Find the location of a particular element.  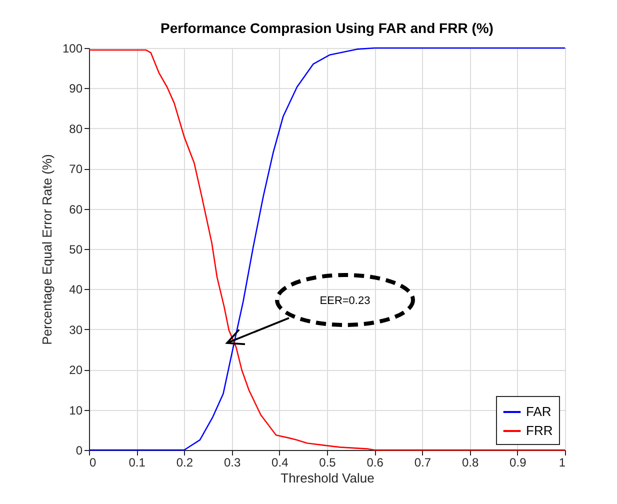

x-tick-label: 0.2 is located at coordinates (185, 463).